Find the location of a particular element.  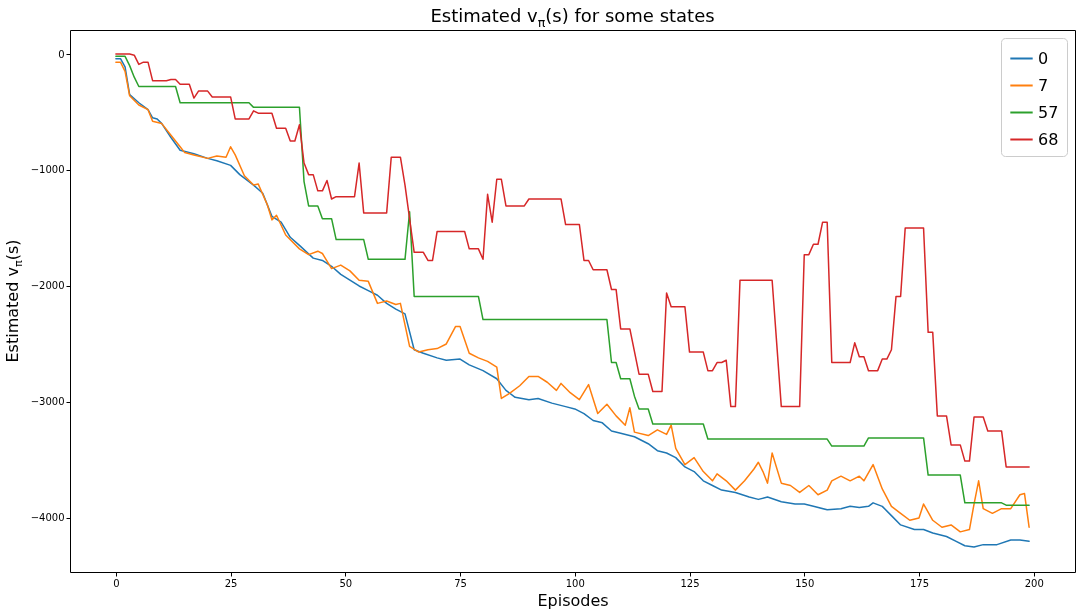

x-tick-label: 175 is located at coordinates (919, 583).